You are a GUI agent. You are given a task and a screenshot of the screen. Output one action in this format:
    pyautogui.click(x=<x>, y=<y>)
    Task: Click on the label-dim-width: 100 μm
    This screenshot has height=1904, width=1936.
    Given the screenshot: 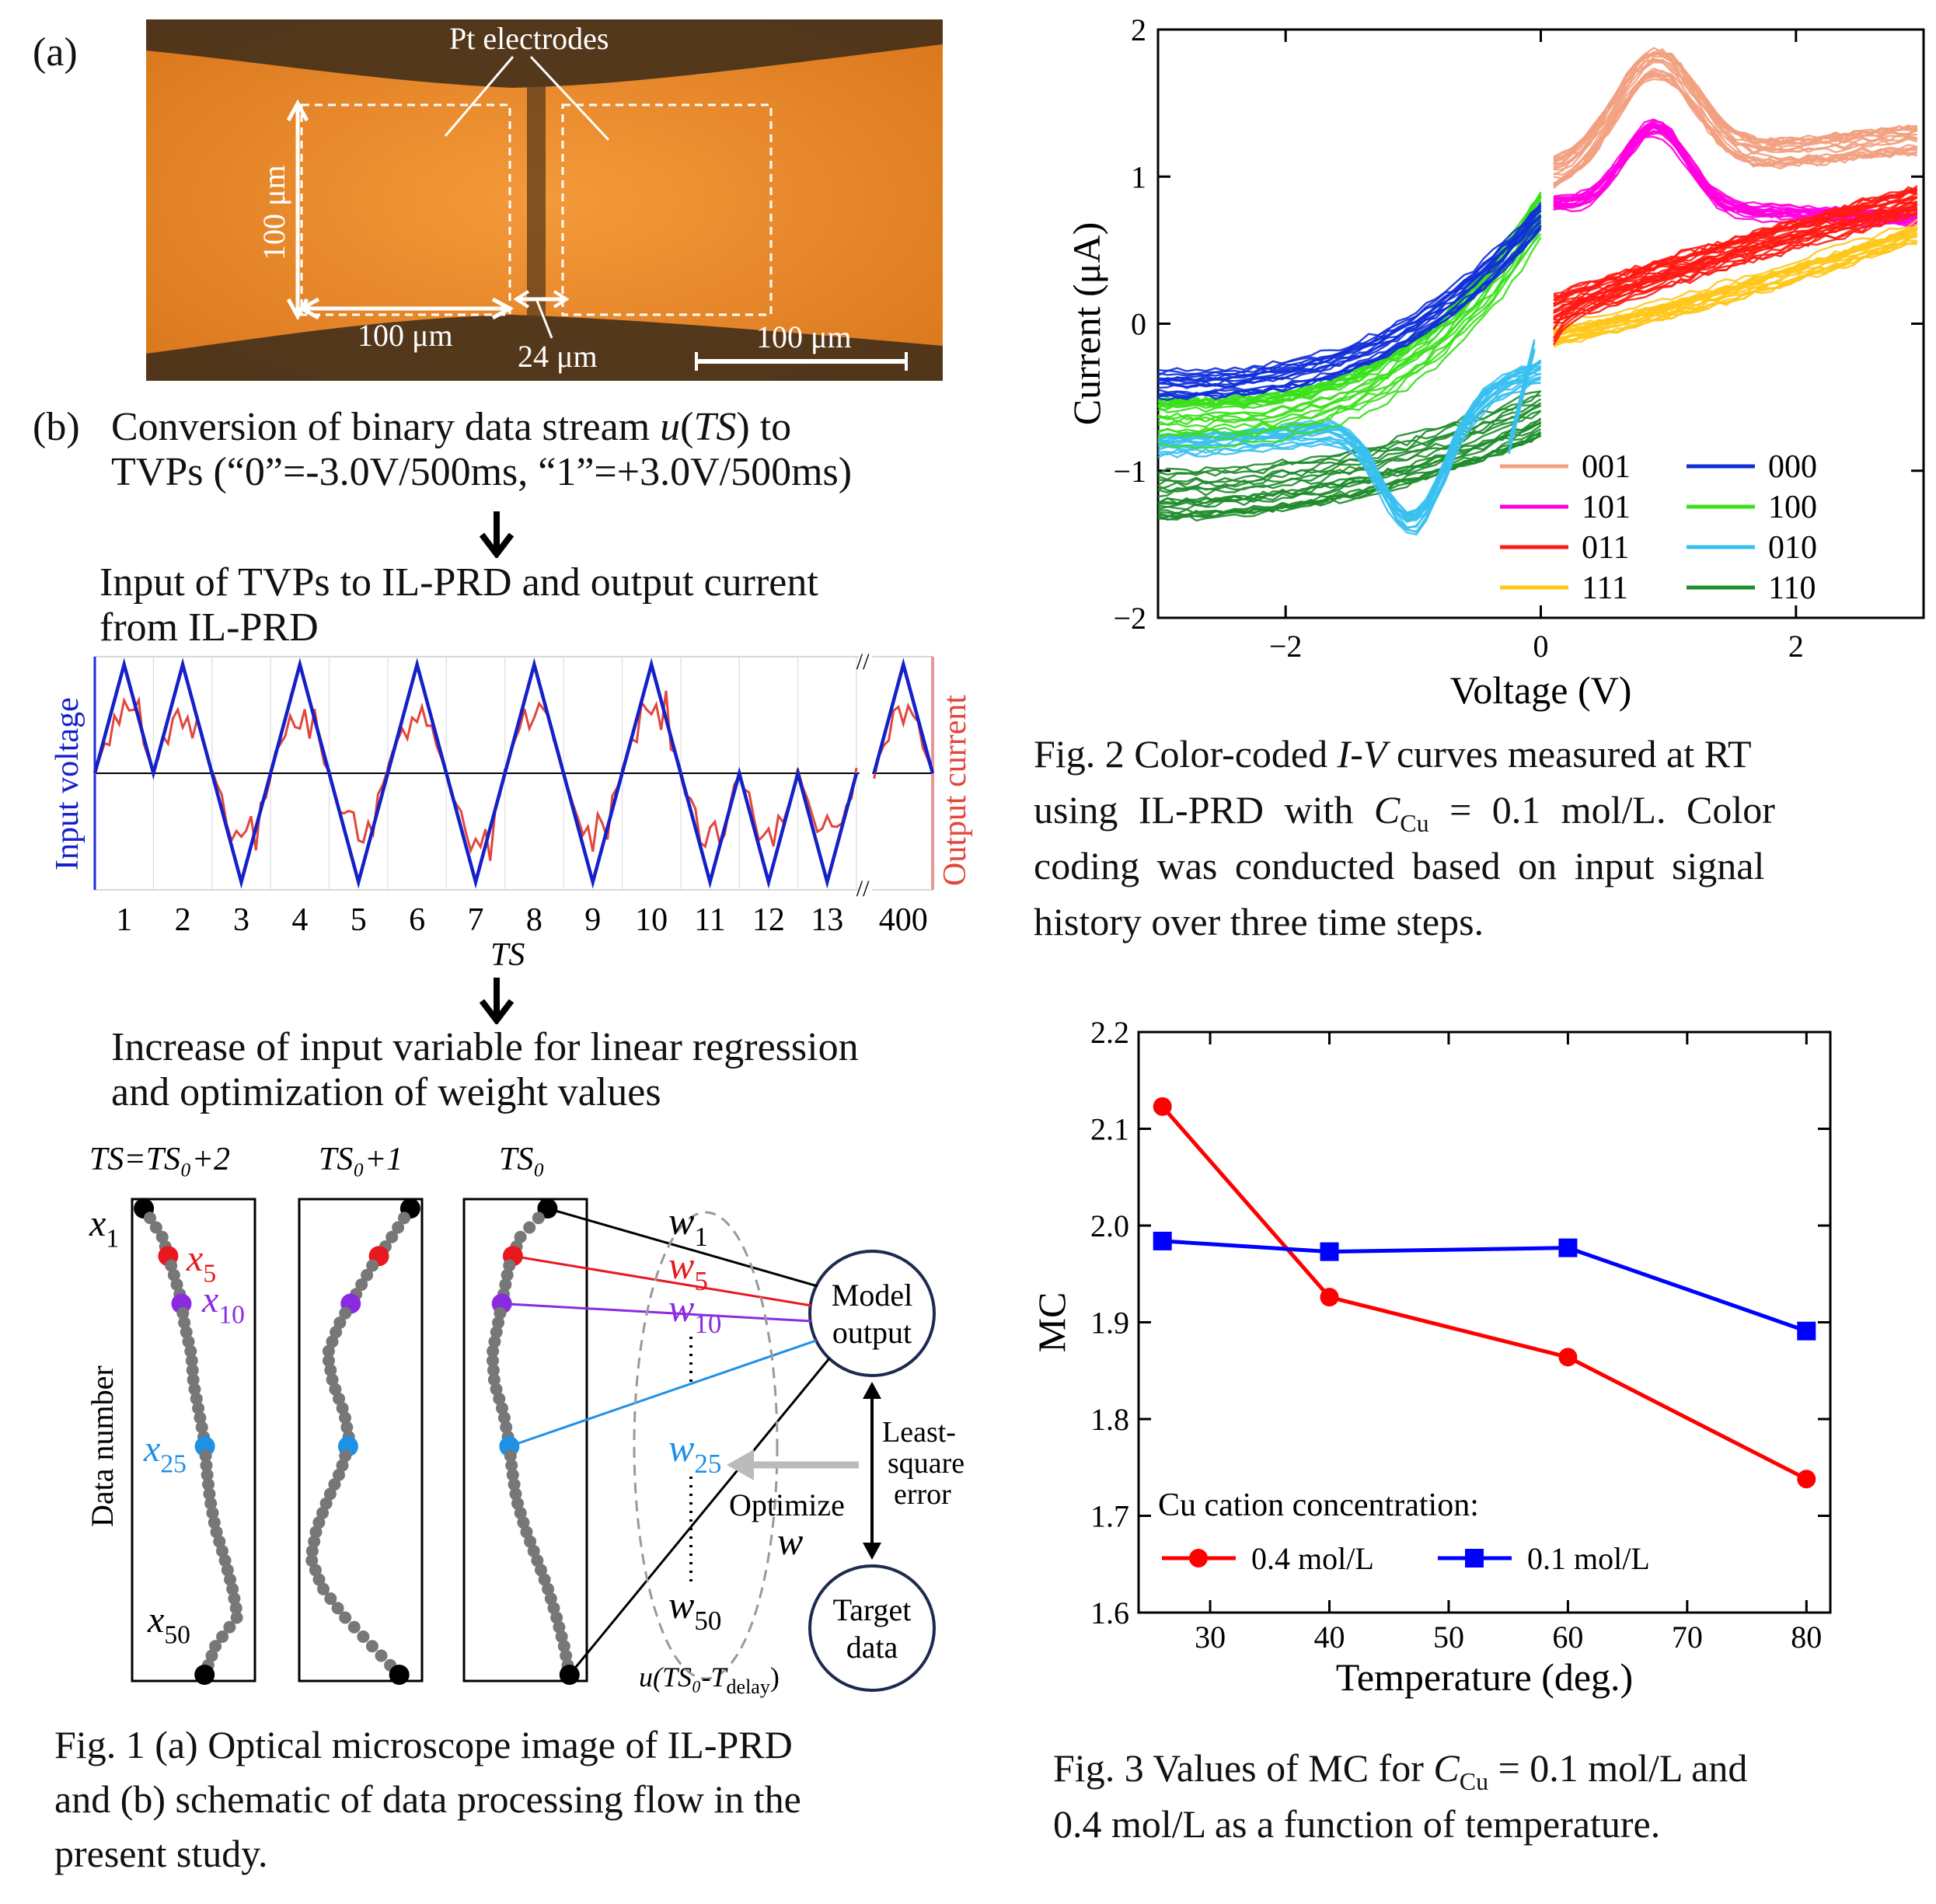 What is the action you would take?
    pyautogui.click(x=406, y=335)
    